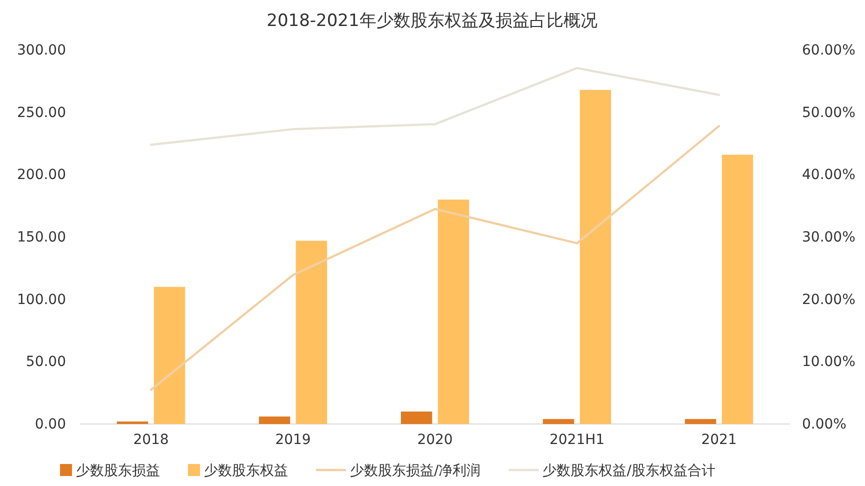 The height and width of the screenshot is (486, 865). Describe the element at coordinates (829, 112) in the screenshot. I see `y2-tick-label: 50.00%` at that location.